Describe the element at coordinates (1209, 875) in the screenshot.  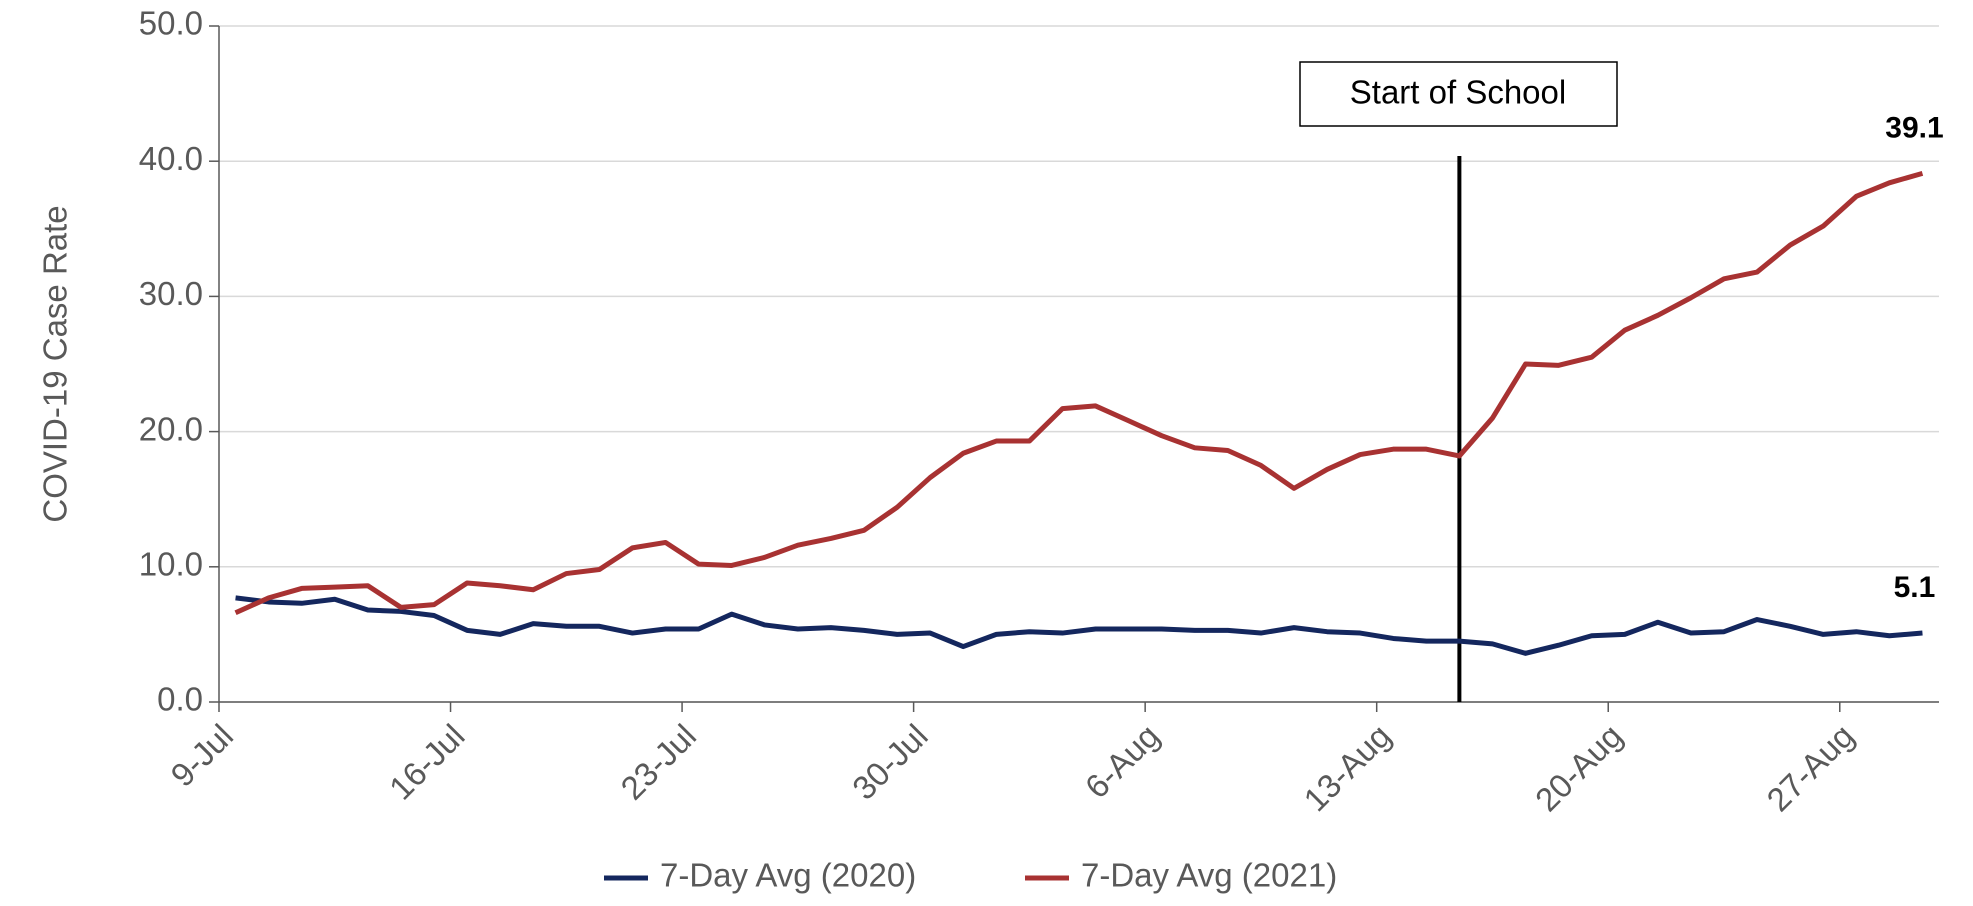
I see `legend-label: 7-Day Avg (2021)` at that location.